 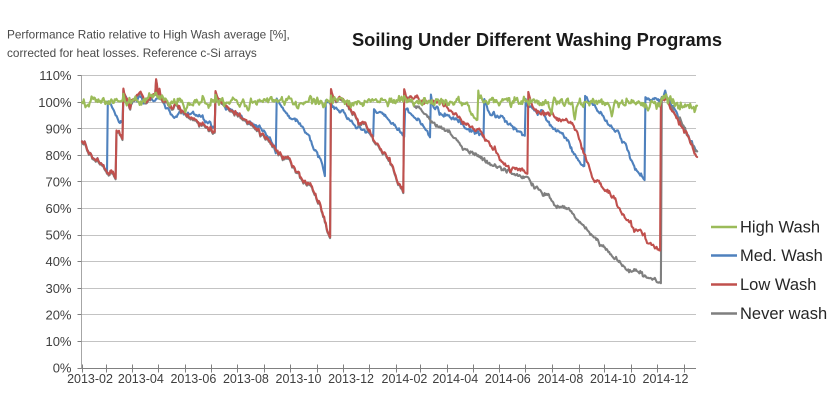 I want to click on x-tick-label: 2014-04, so click(x=455, y=379).